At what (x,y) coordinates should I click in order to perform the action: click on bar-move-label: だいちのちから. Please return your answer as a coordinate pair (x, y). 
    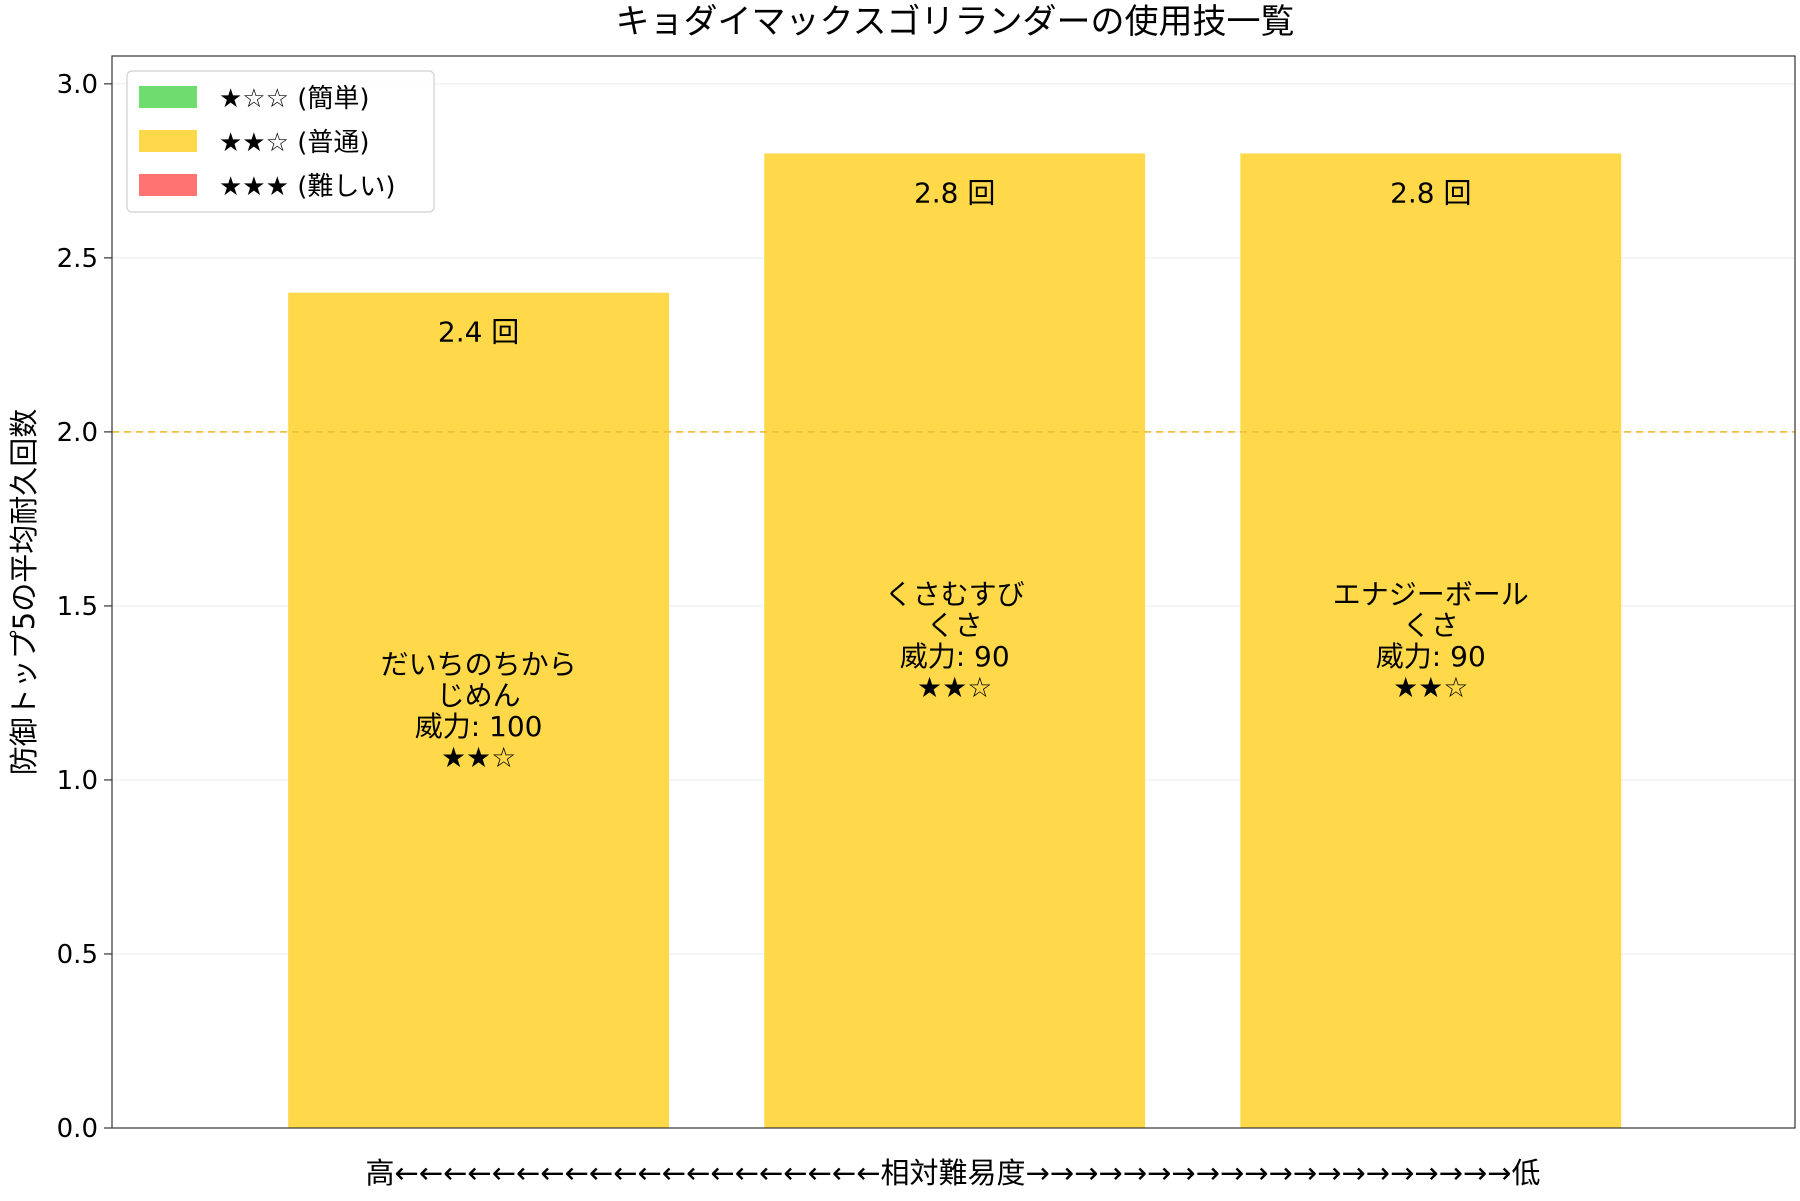
    Looking at the image, I should click on (479, 664).